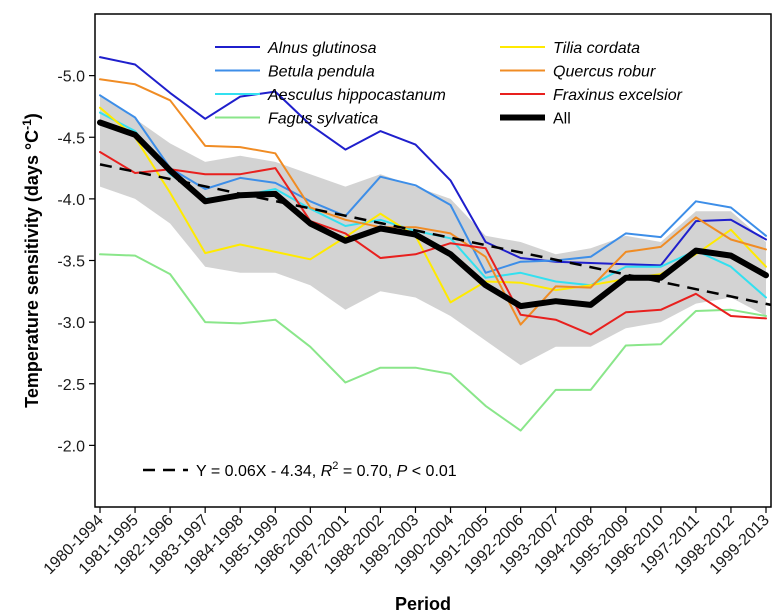  Describe the element at coordinates (604, 72) in the screenshot. I see `legend-label-quercus-robur: Quercus robur` at that location.